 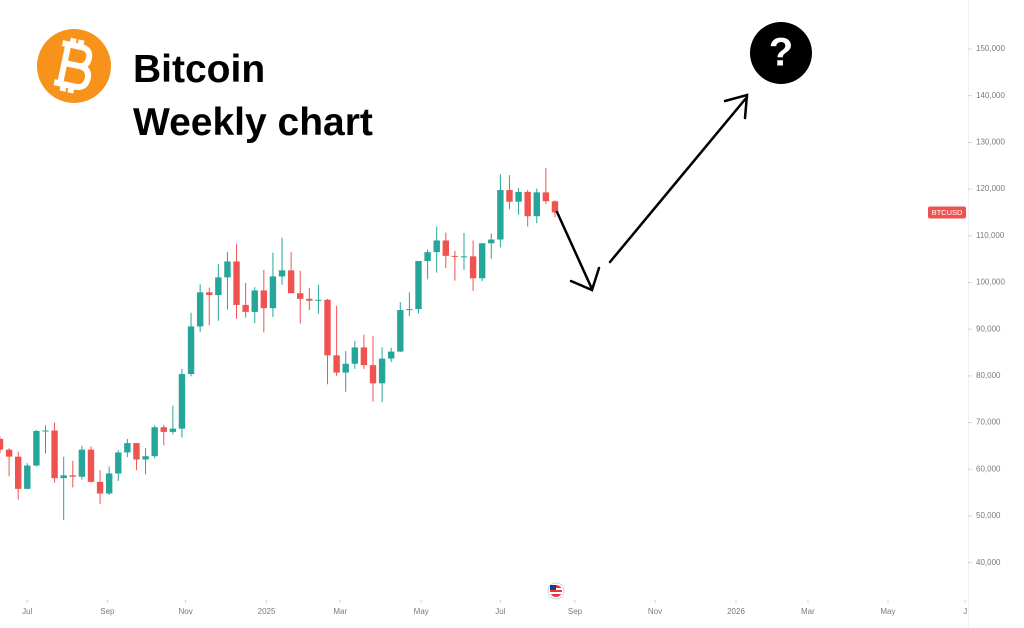 I want to click on y-tick-label: 40,000, so click(x=988, y=562).